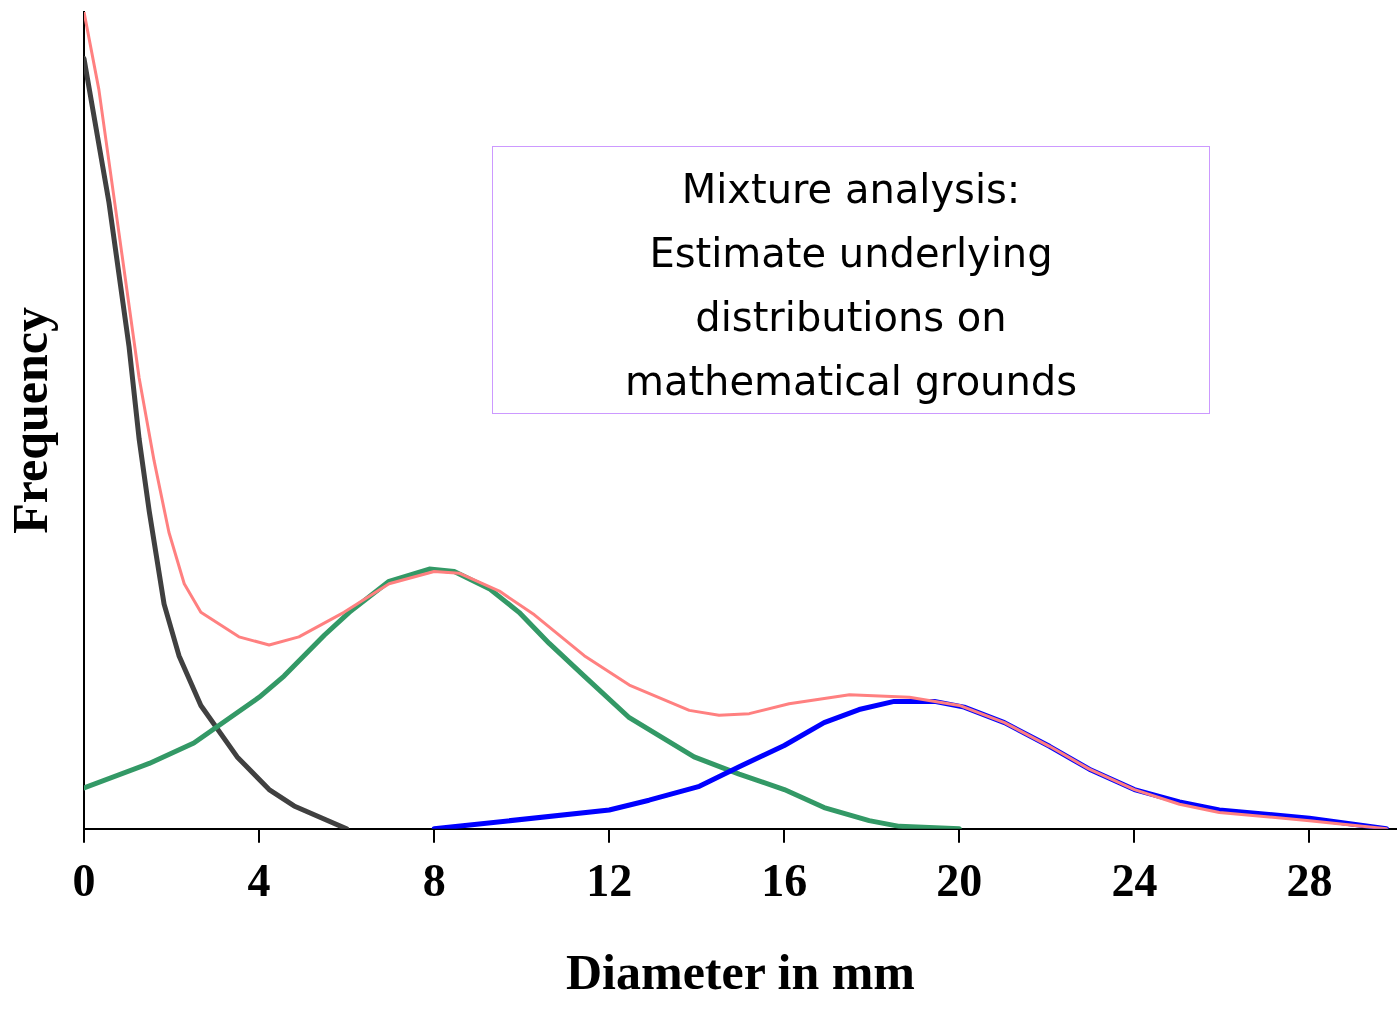 The height and width of the screenshot is (1010, 1397). What do you see at coordinates (1134, 881) in the screenshot?
I see `x-tick-label: 24` at bounding box center [1134, 881].